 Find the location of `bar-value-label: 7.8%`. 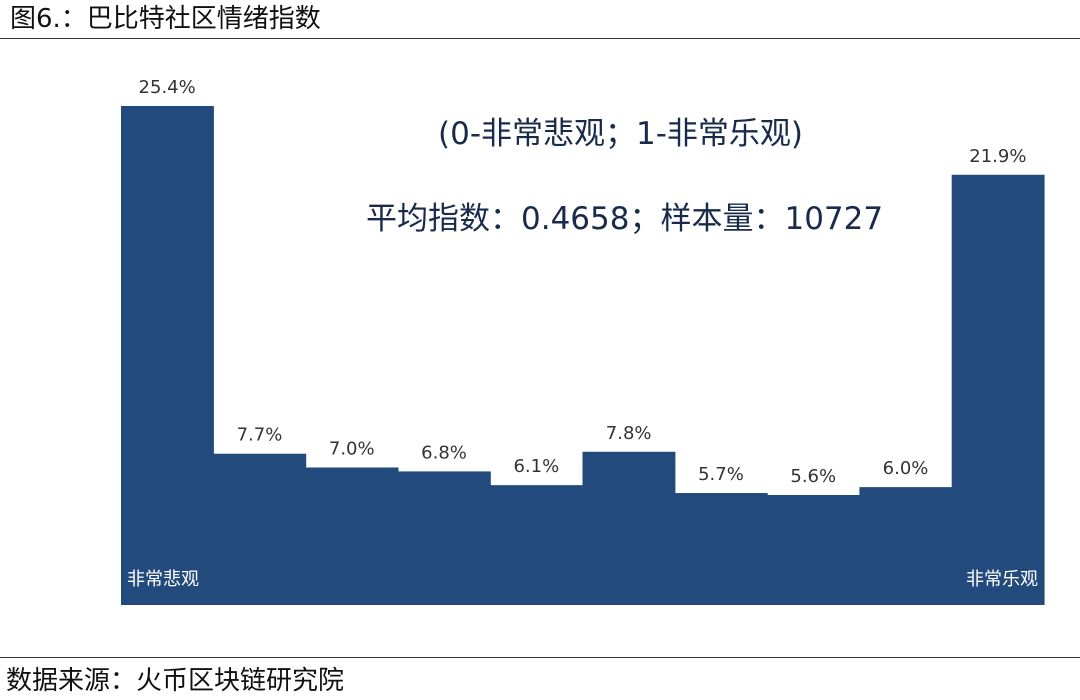

bar-value-label: 7.8% is located at coordinates (629, 433).